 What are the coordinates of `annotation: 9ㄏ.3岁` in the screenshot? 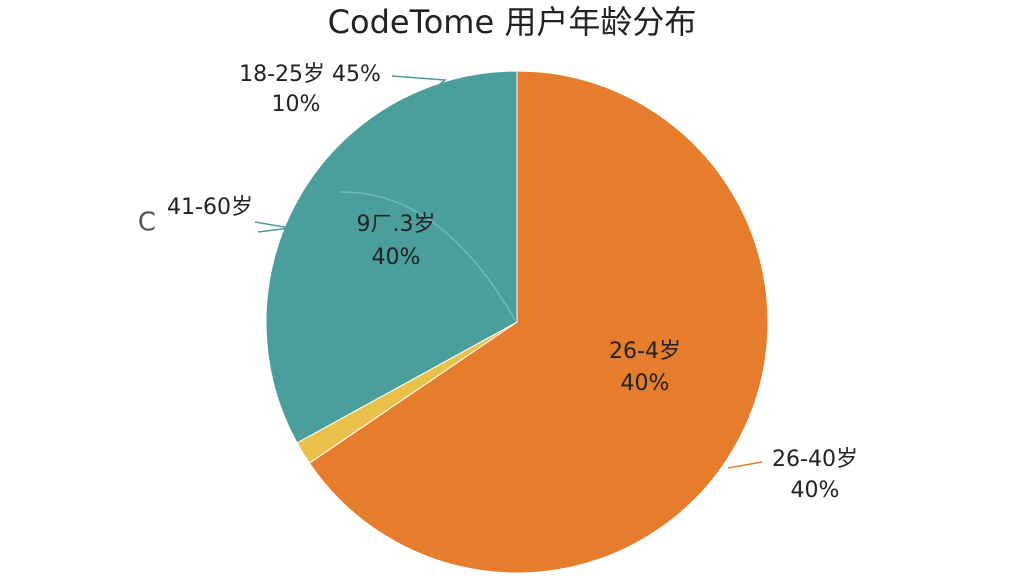 It's located at (396, 224).